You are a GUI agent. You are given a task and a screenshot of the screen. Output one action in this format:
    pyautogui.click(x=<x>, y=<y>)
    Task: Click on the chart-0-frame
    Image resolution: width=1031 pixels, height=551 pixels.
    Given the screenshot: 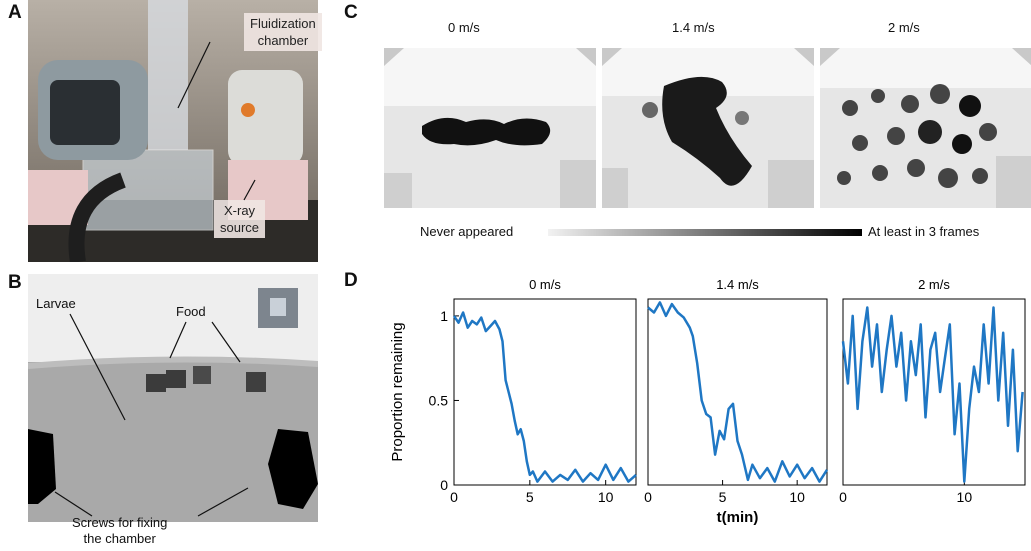 What is the action you would take?
    pyautogui.click(x=545, y=392)
    